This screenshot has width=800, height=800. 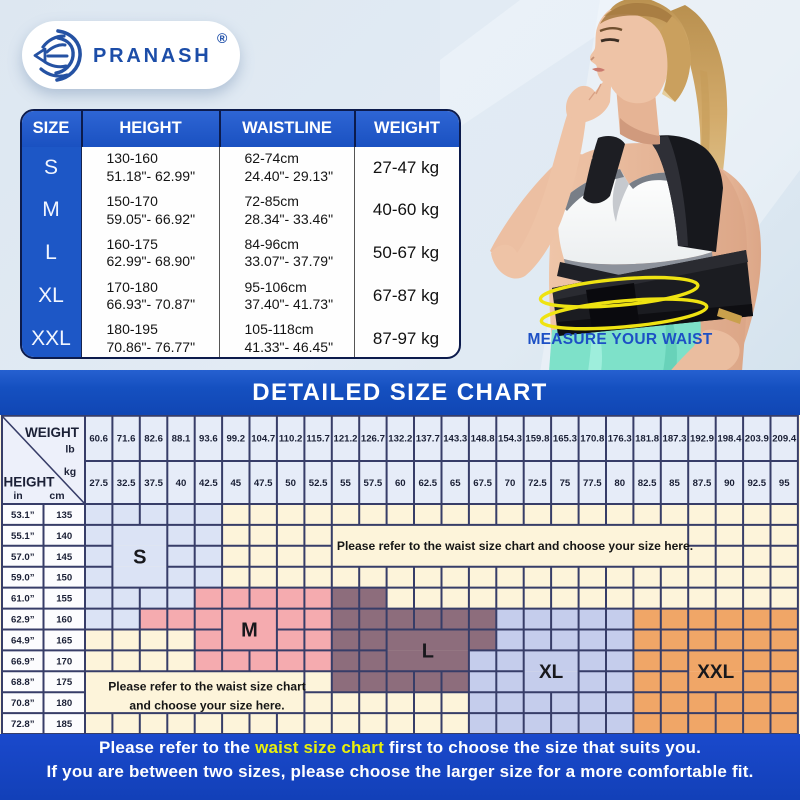 I want to click on svg-text: 72.8”, so click(x=23, y=724).